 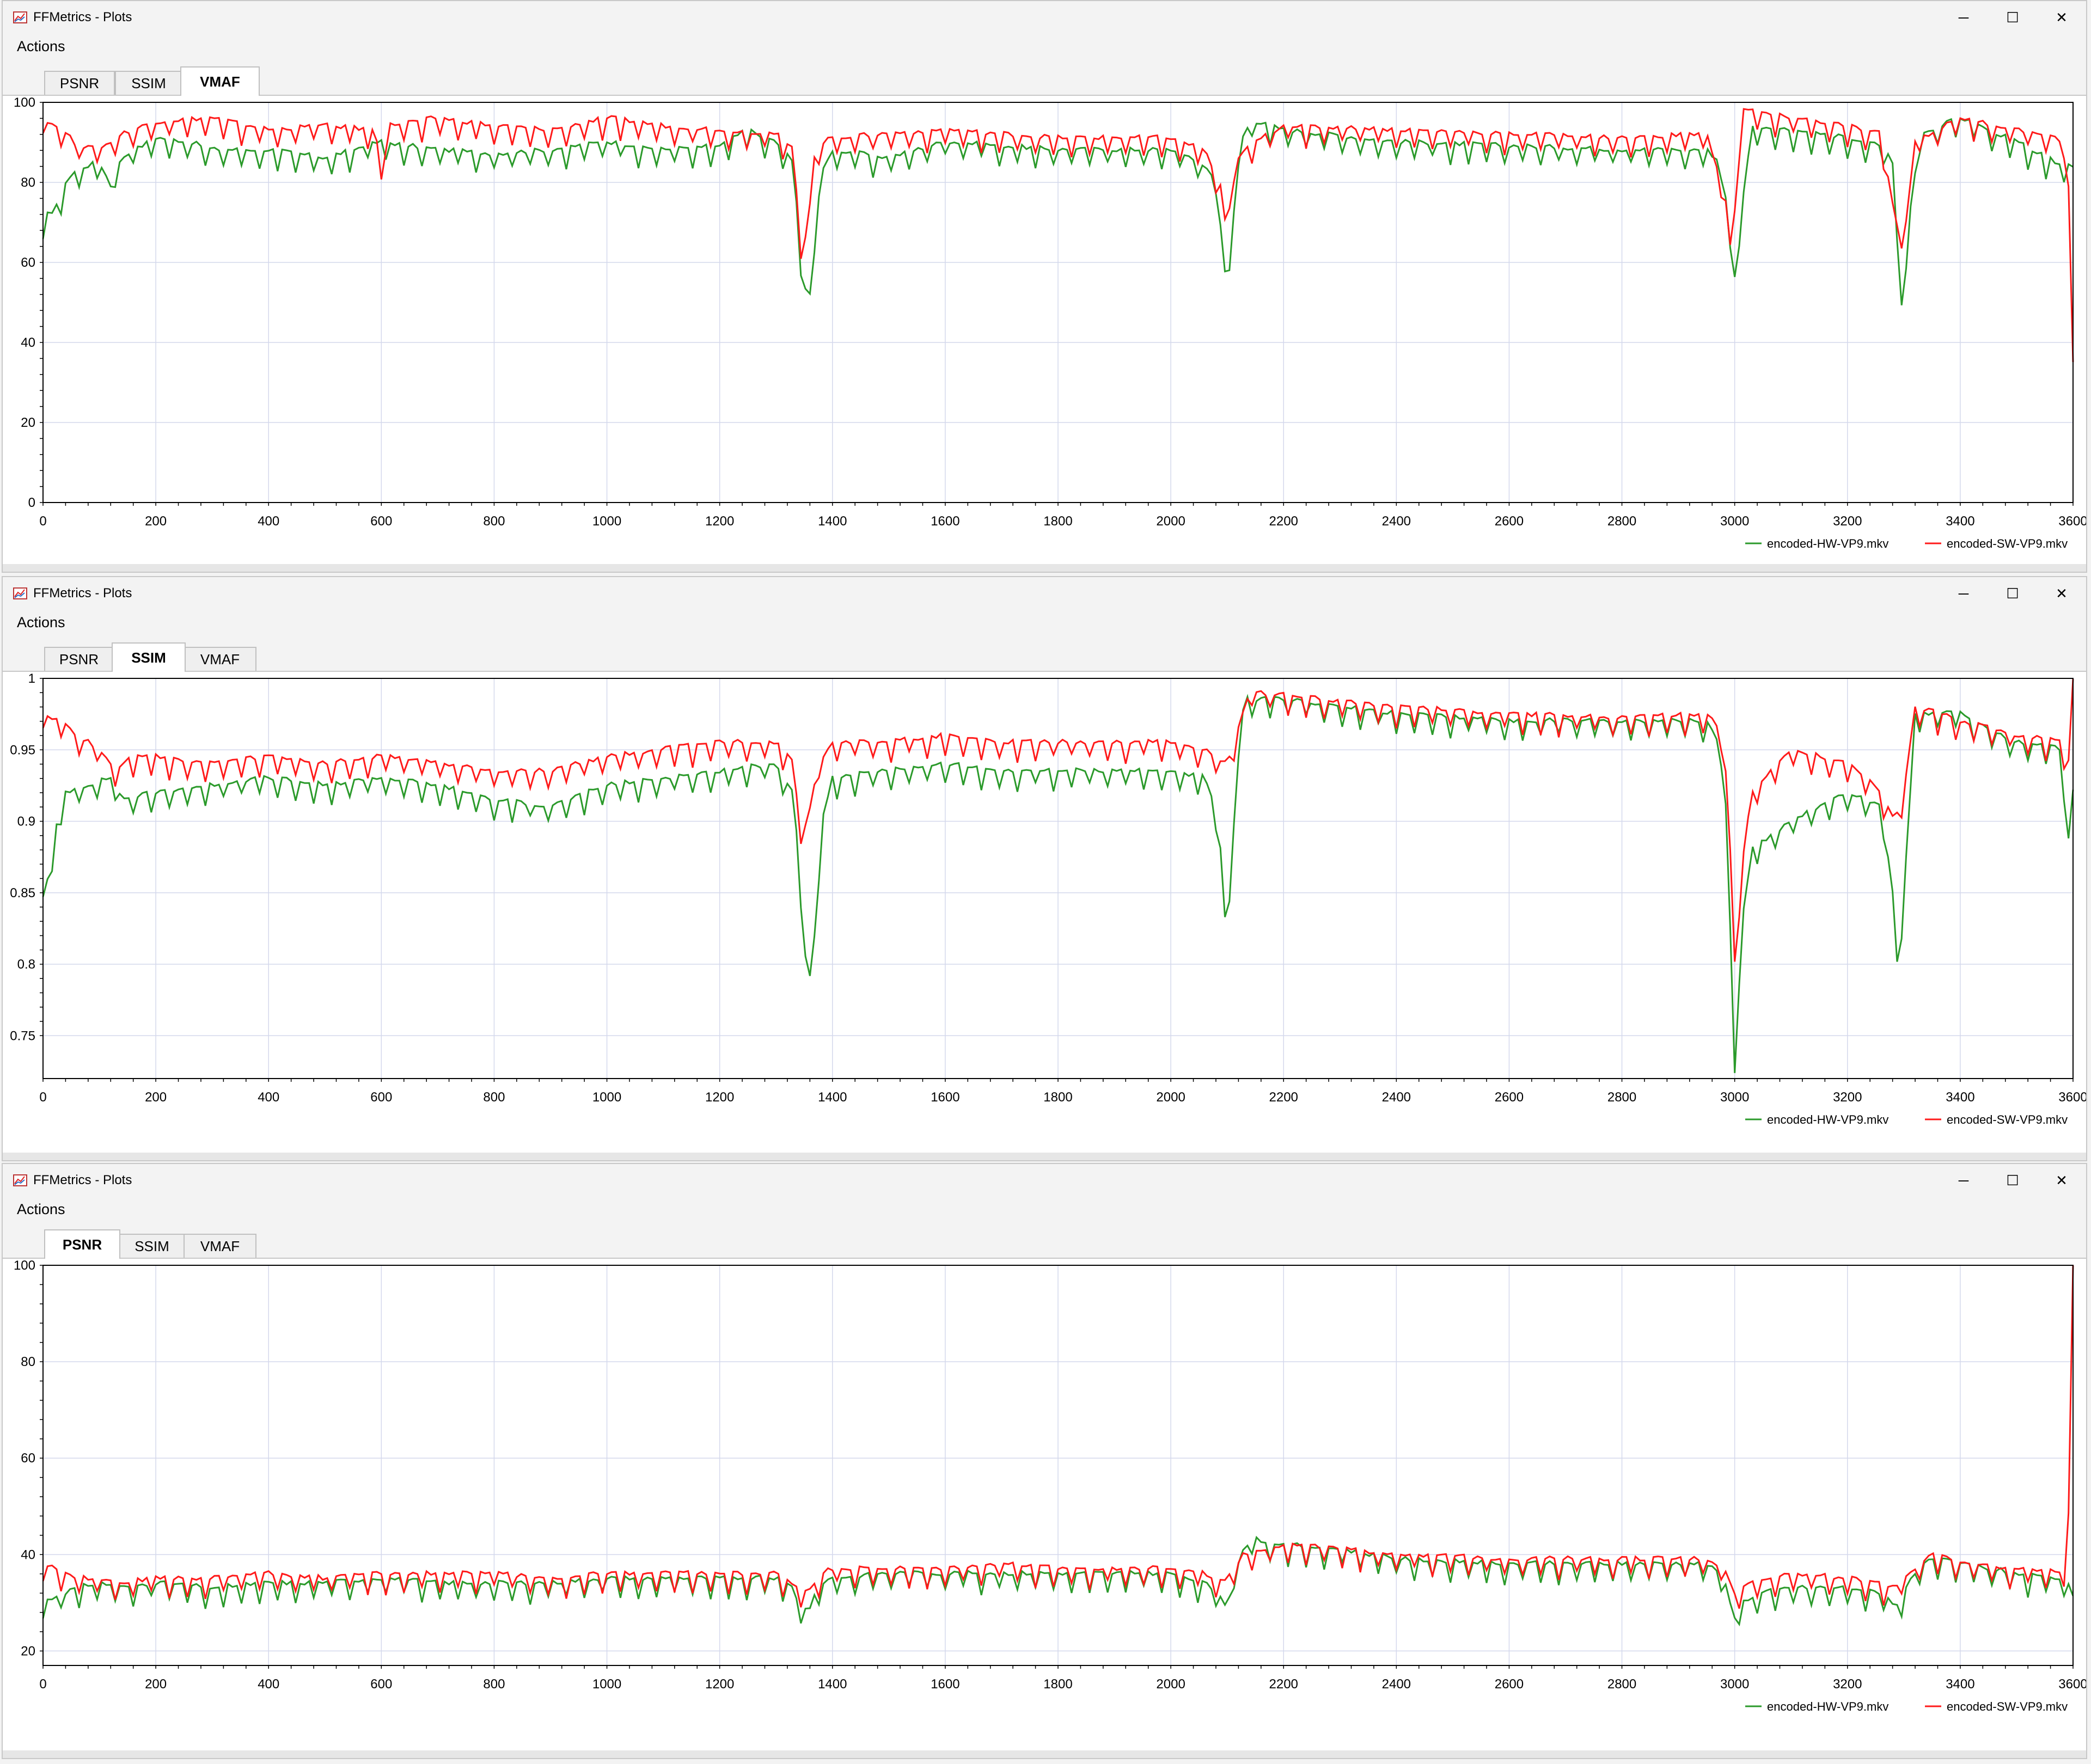 What do you see at coordinates (26, 821) in the screenshot?
I see `y-tick-label: 0.9` at bounding box center [26, 821].